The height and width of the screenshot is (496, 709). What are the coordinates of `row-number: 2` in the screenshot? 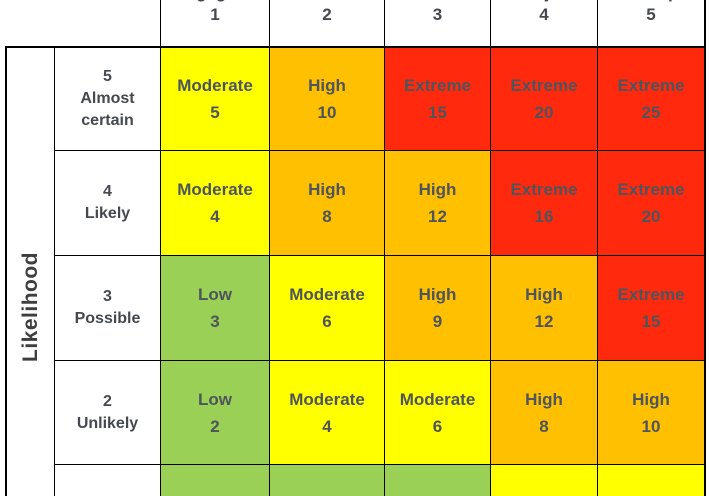 It's located at (107, 401).